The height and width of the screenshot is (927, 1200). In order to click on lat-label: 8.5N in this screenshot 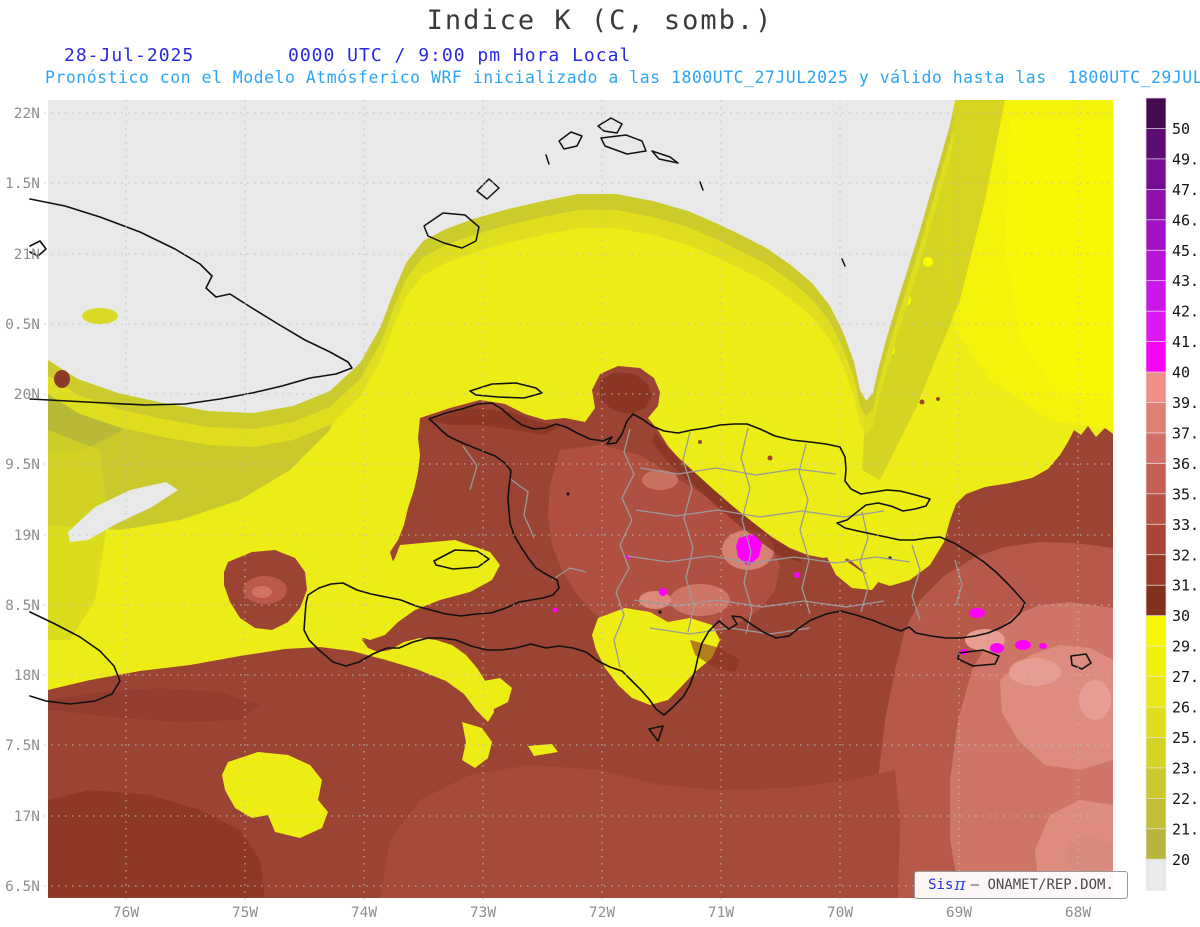, I will do `click(22, 606)`.